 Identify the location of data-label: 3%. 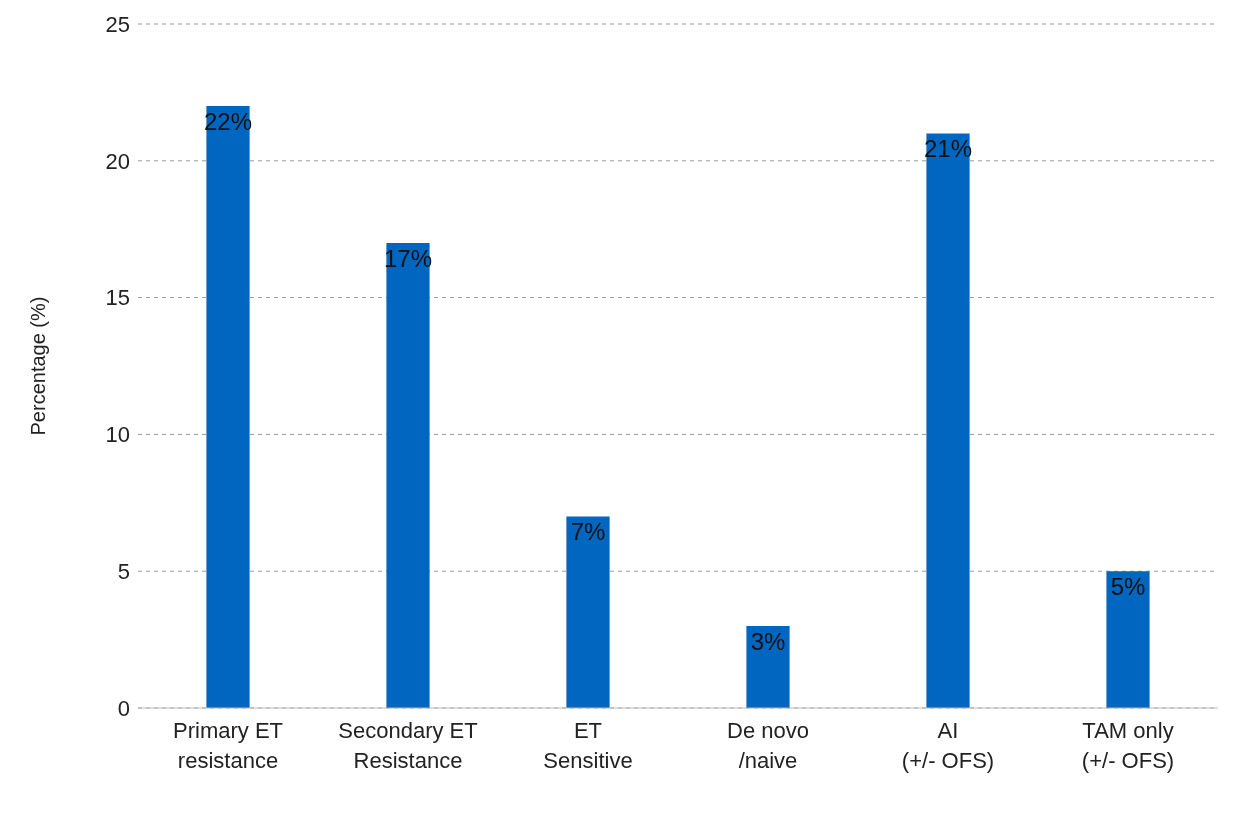
(768, 641).